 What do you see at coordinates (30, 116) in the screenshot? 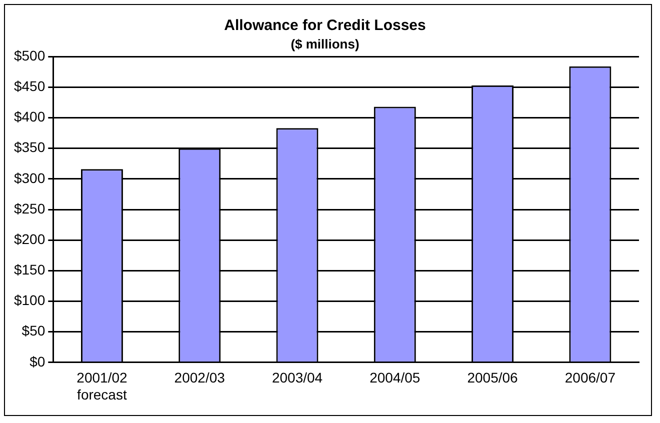
I see `y-tick-label: $400` at bounding box center [30, 116].